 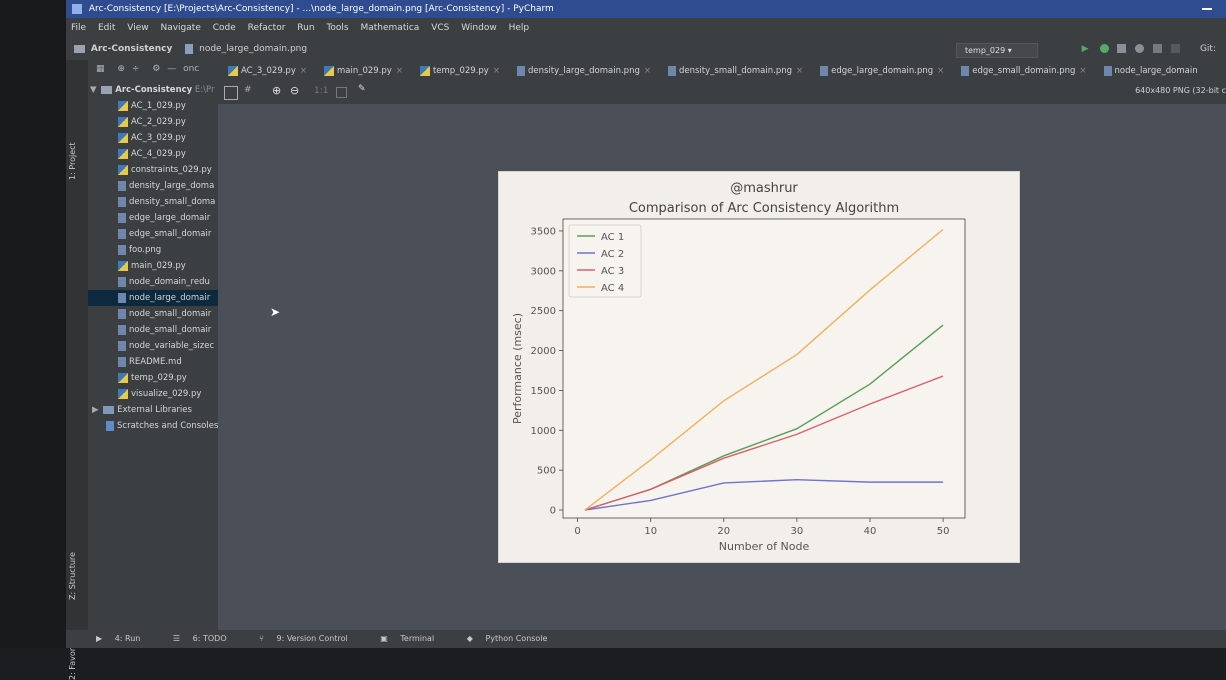 What do you see at coordinates (519, 28) in the screenshot?
I see `menu-help: Help` at bounding box center [519, 28].